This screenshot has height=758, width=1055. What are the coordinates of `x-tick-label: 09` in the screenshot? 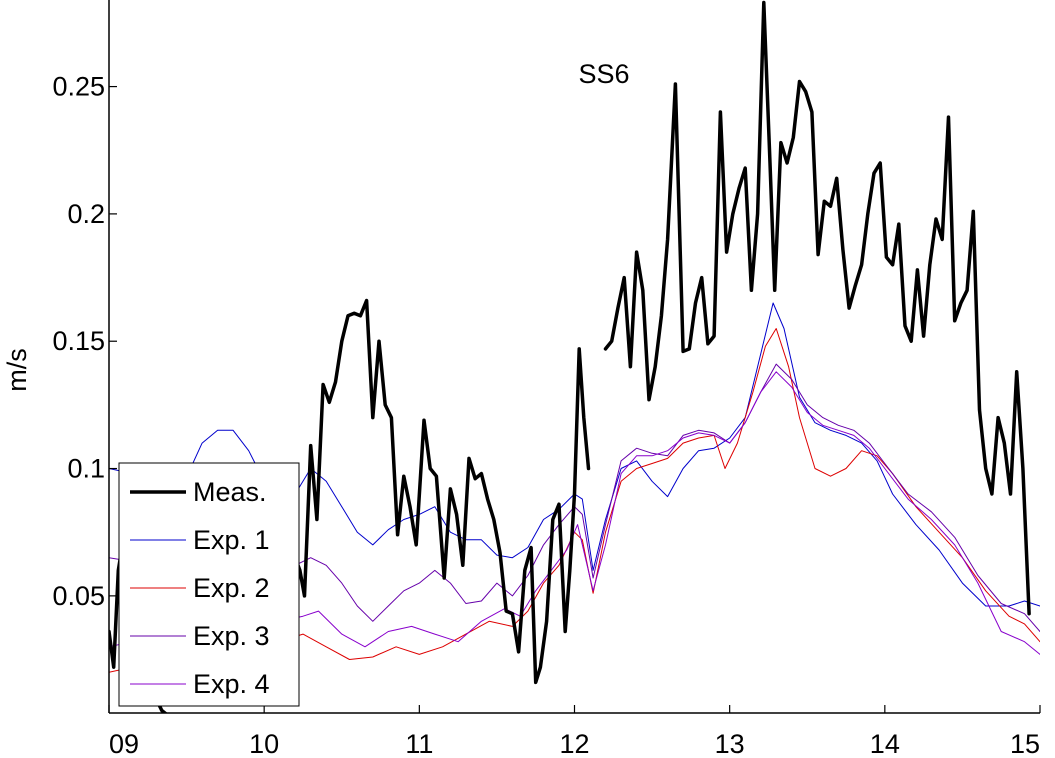 It's located at (124, 743).